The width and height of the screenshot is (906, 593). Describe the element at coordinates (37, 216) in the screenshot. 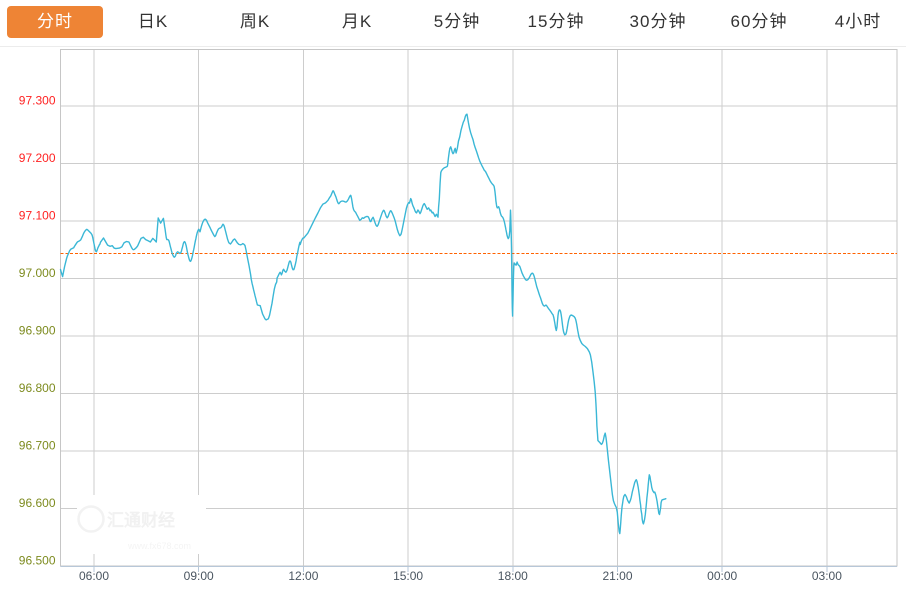

I see `svg-text: 97.100` at that location.